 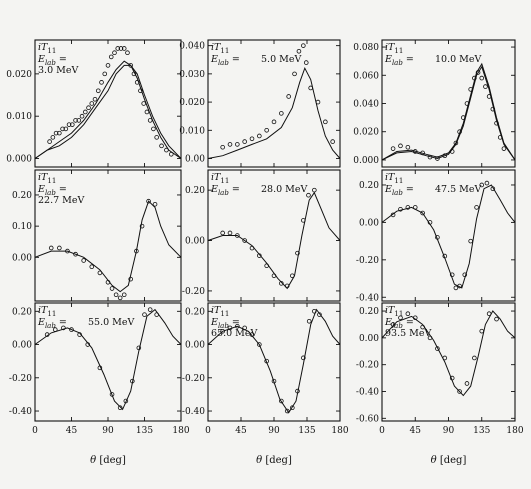 What do you see at coordinates (416, 431) in the screenshot?
I see `x-tick-label: 45` at bounding box center [416, 431].